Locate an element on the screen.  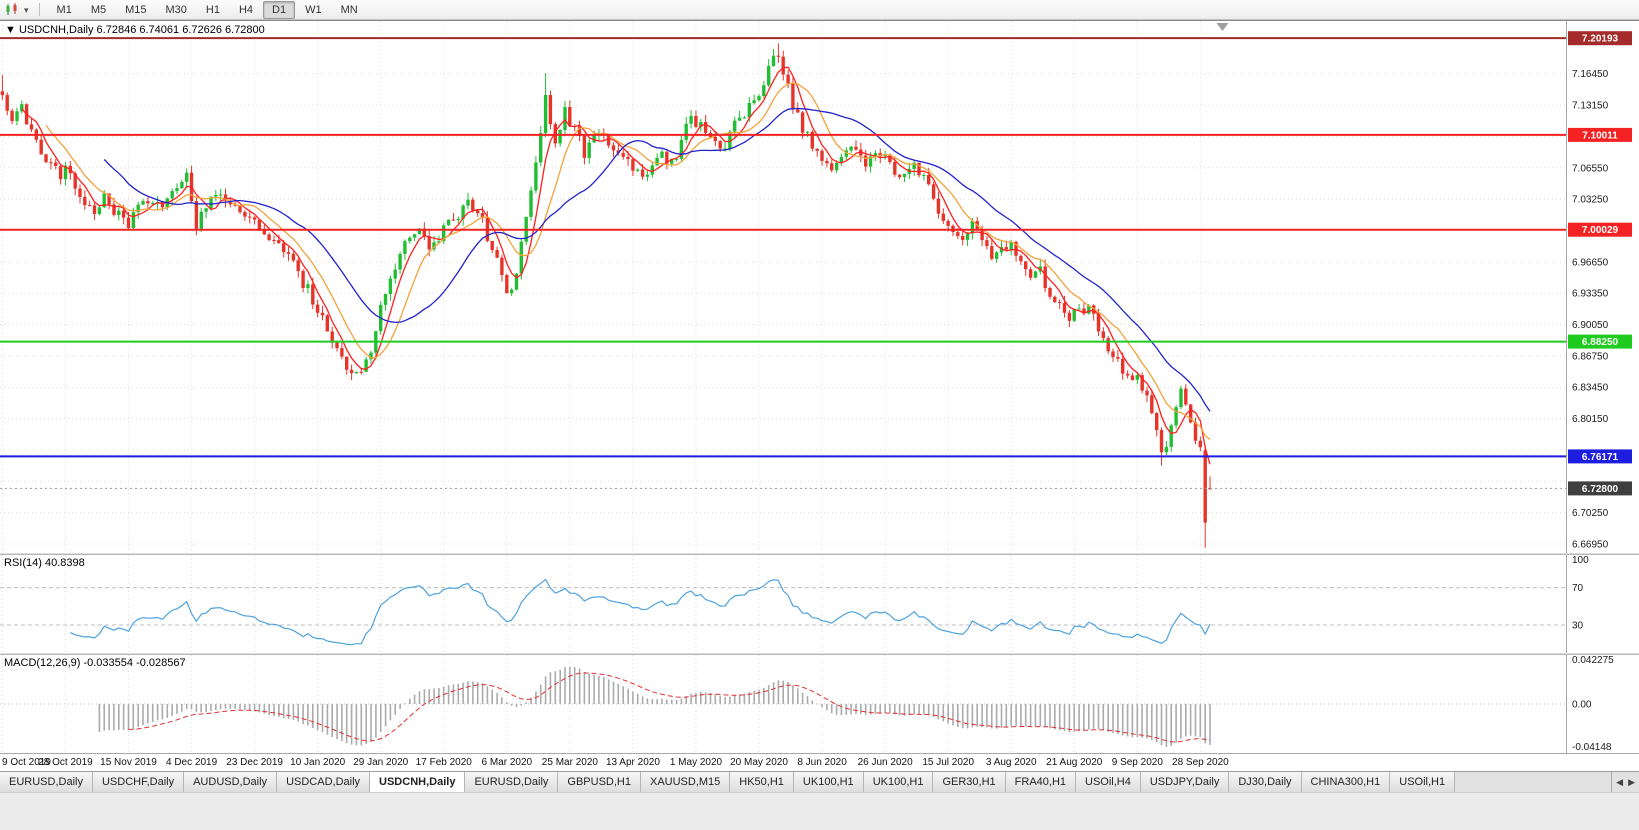
chart-tab-17-usoil: USOil,H1 is located at coordinates (1423, 782).